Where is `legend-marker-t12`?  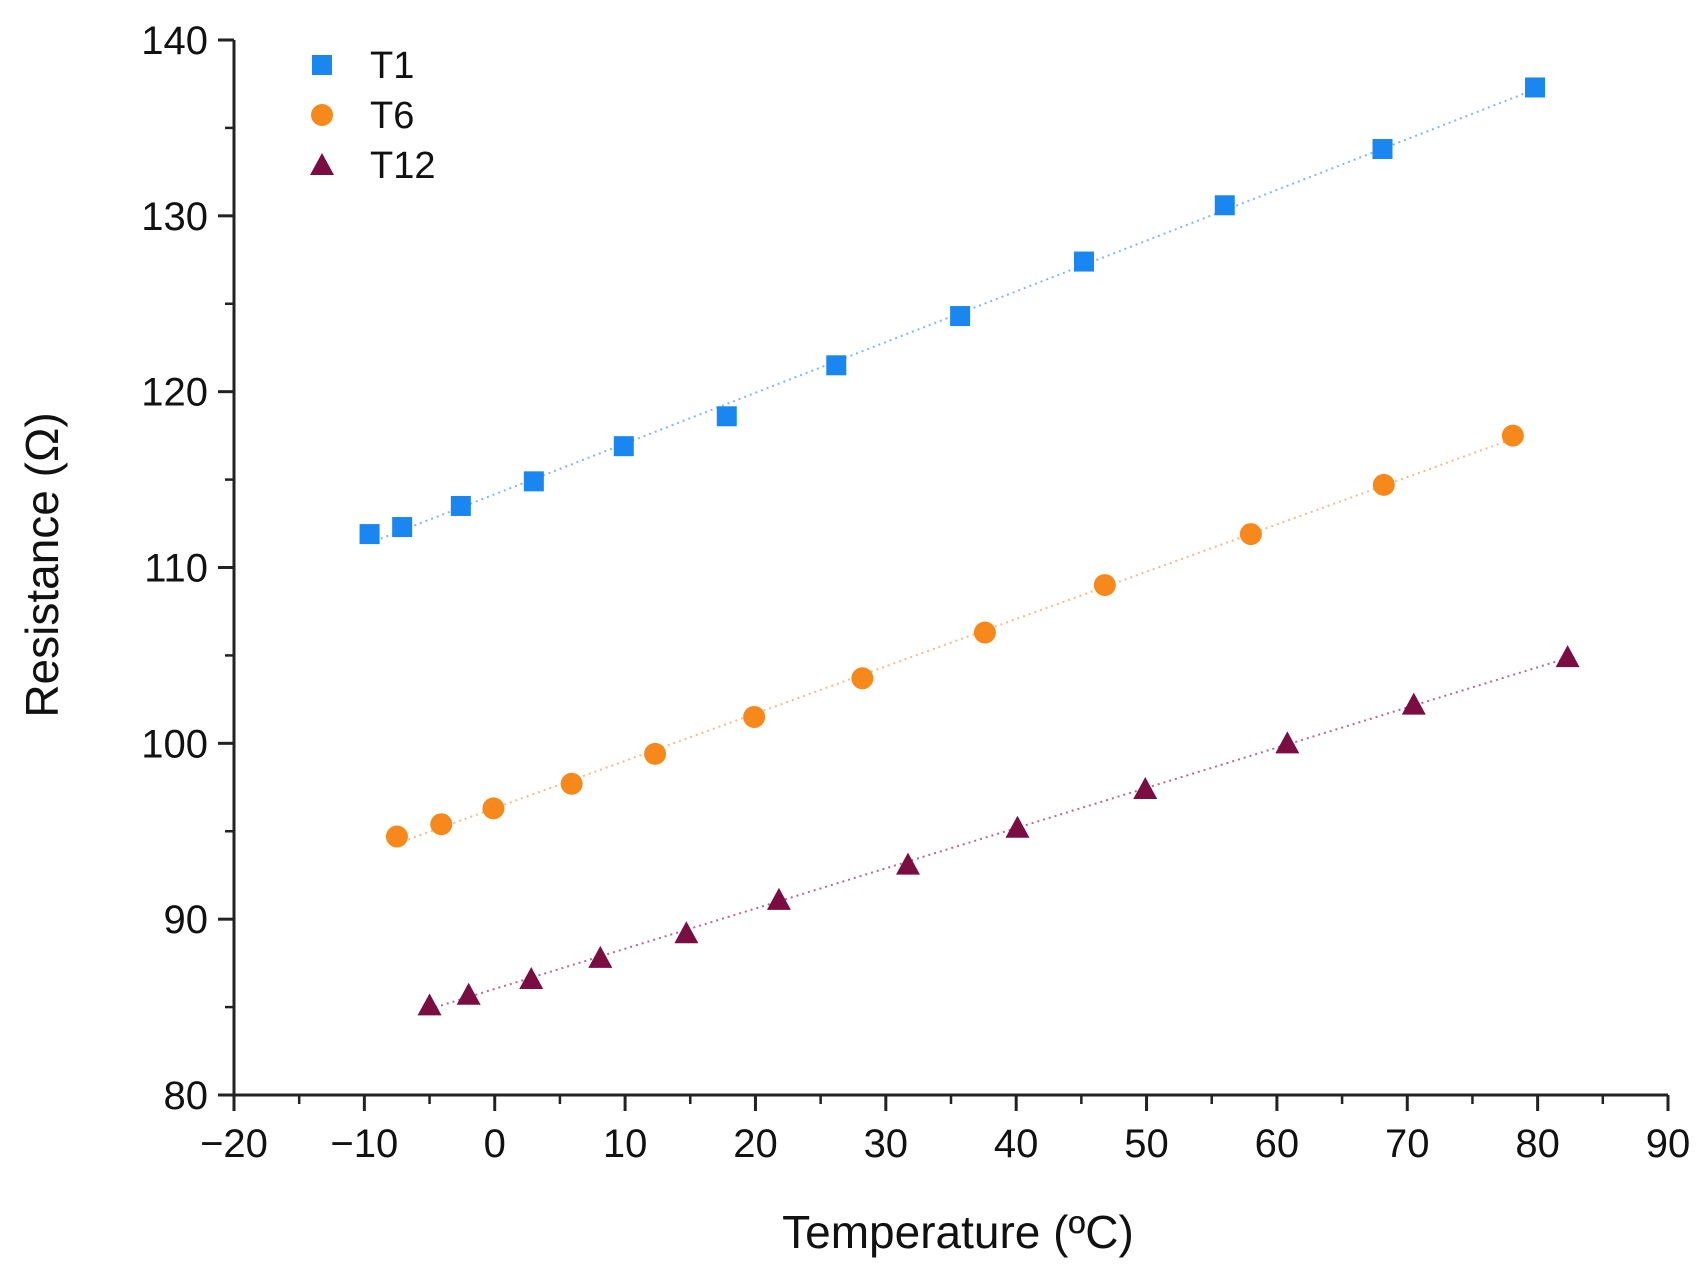 legend-marker-t12 is located at coordinates (322, 164).